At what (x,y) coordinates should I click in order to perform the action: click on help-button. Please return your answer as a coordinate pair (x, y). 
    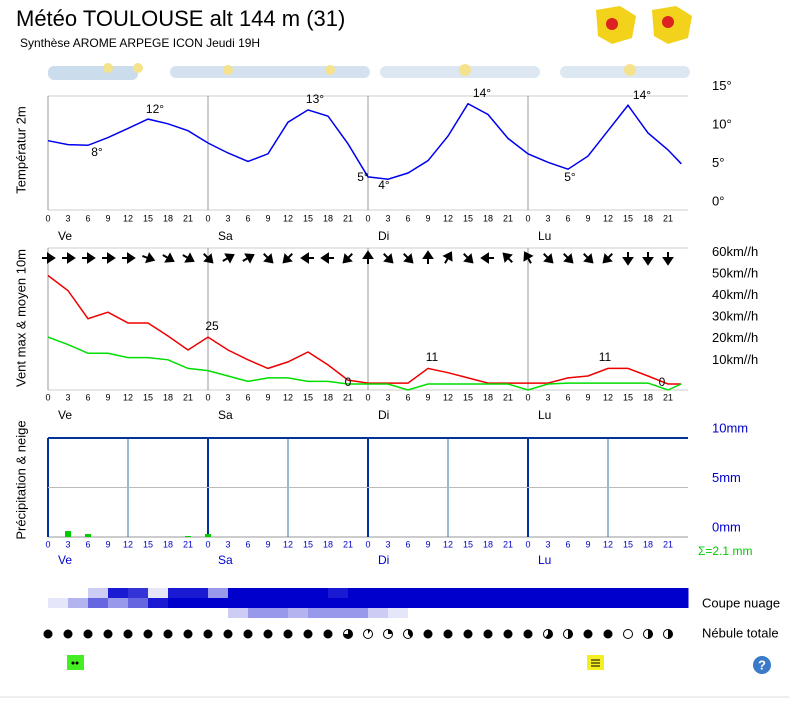
    Looking at the image, I should click on (762, 665).